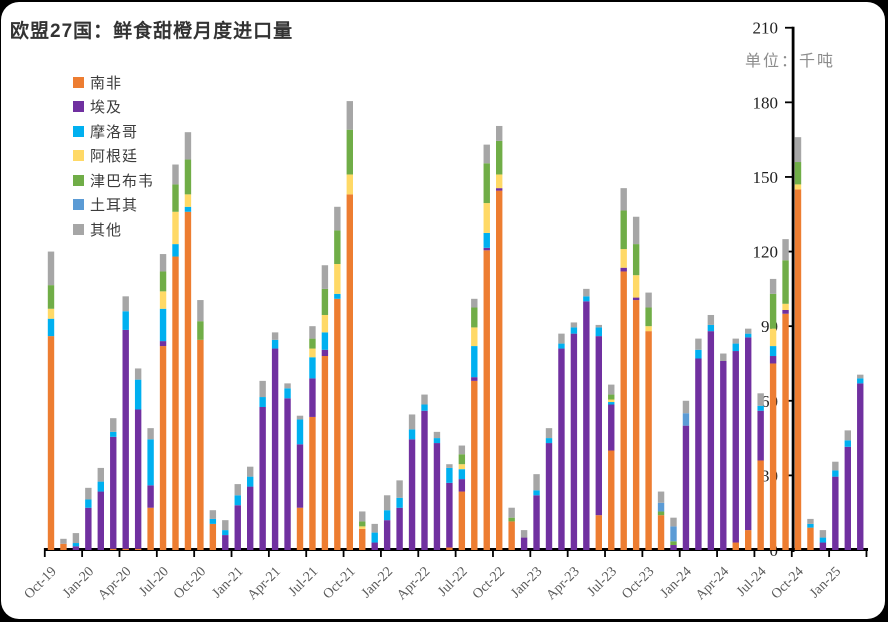 The width and height of the screenshot is (888, 622). Describe the element at coordinates (154, 581) in the screenshot. I see `x-axis-tick-label: Jul-20` at that location.